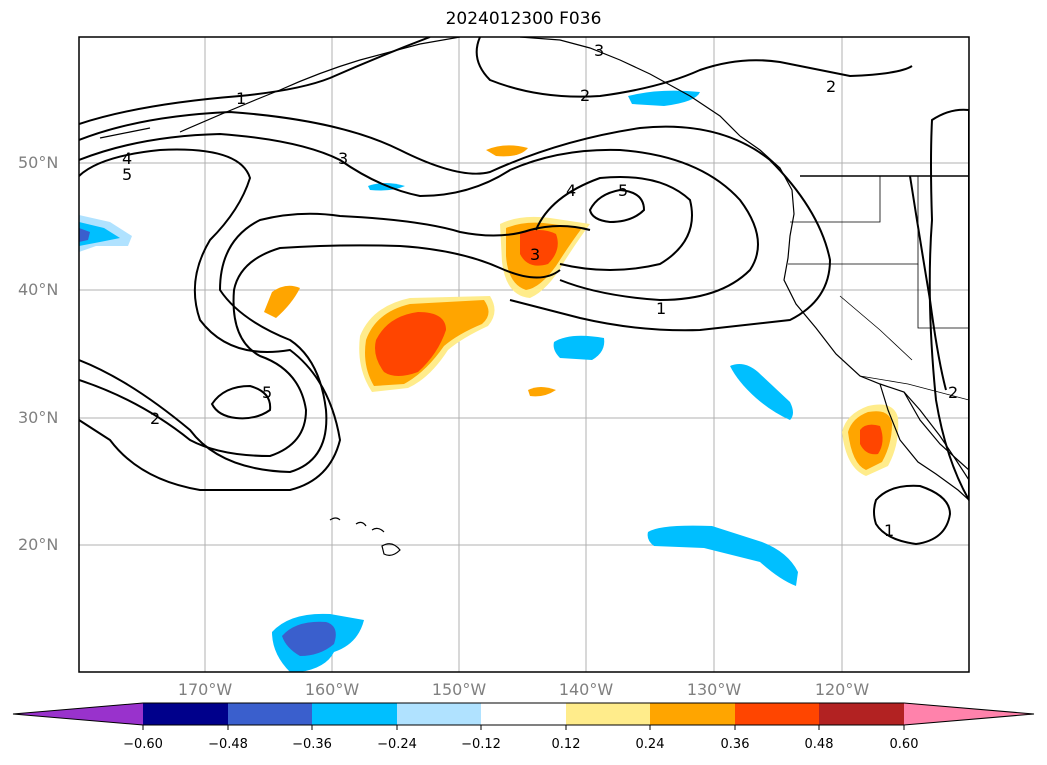  What do you see at coordinates (761, 392) in the screenshot?
I see `shade-blob-east-cyan` at bounding box center [761, 392].